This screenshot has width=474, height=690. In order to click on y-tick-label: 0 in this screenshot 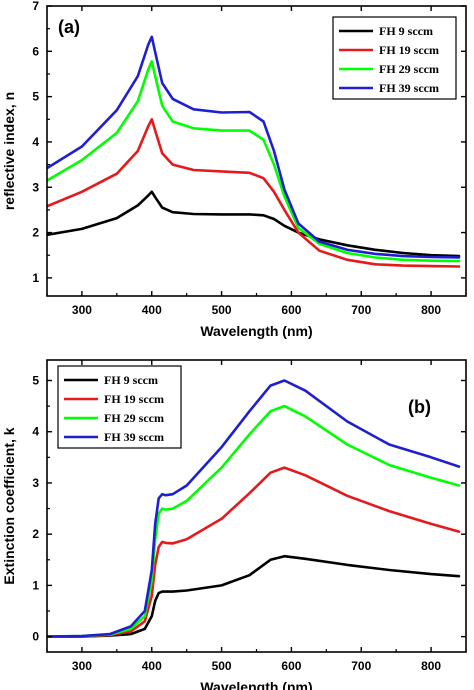, I will do `click(35, 637)`.